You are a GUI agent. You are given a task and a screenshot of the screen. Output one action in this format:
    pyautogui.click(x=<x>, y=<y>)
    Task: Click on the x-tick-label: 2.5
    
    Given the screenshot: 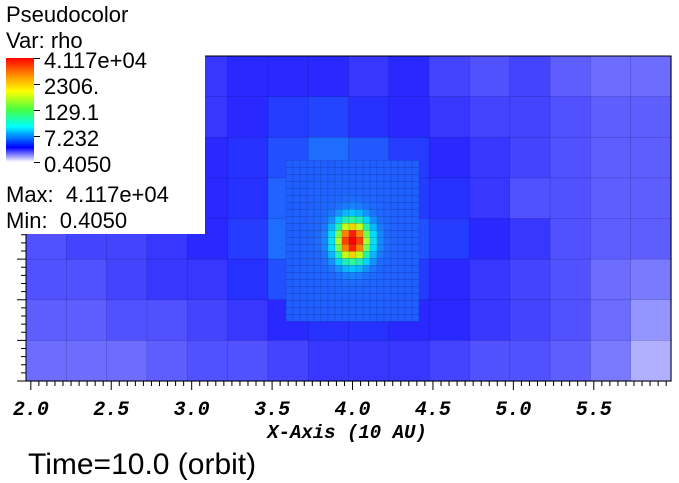 What is the action you would take?
    pyautogui.click(x=111, y=410)
    